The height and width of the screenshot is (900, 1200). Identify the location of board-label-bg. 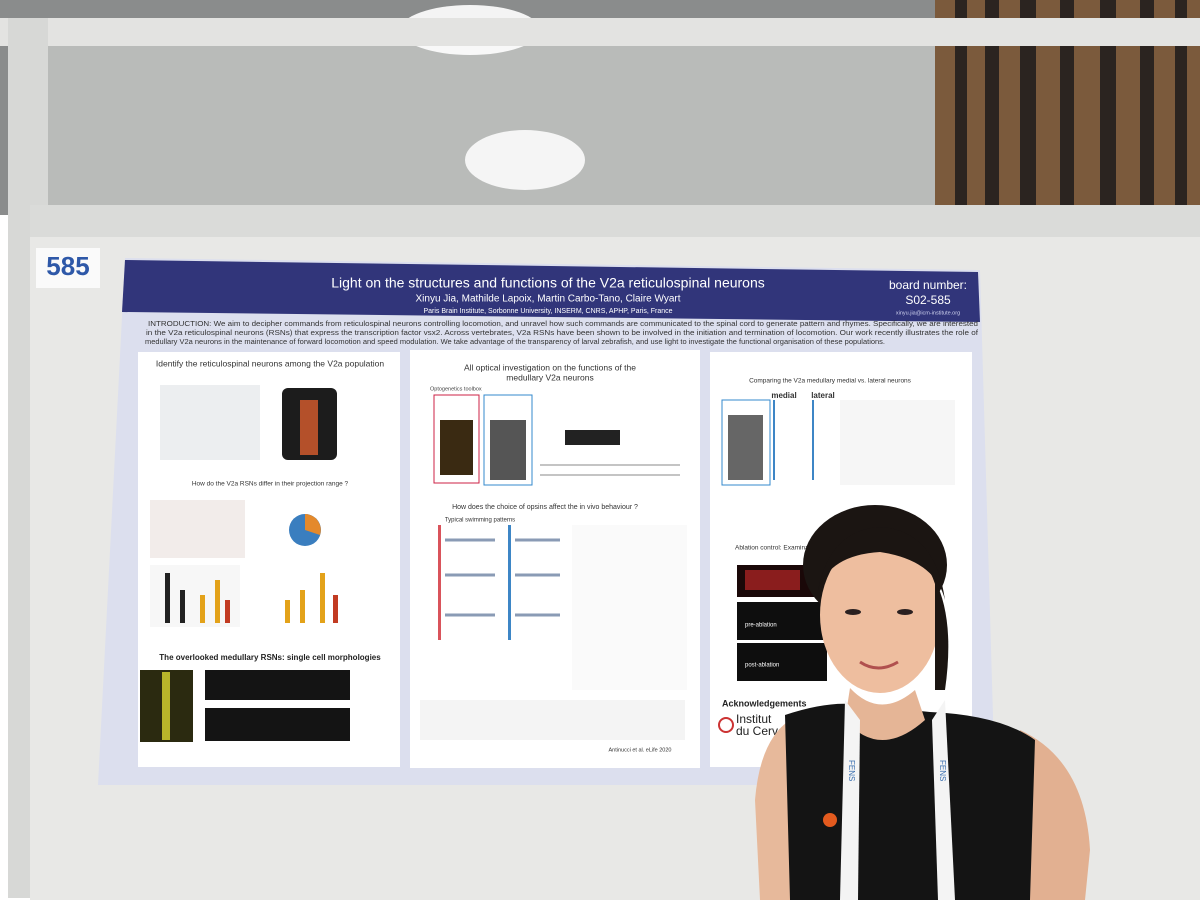
(68, 268).